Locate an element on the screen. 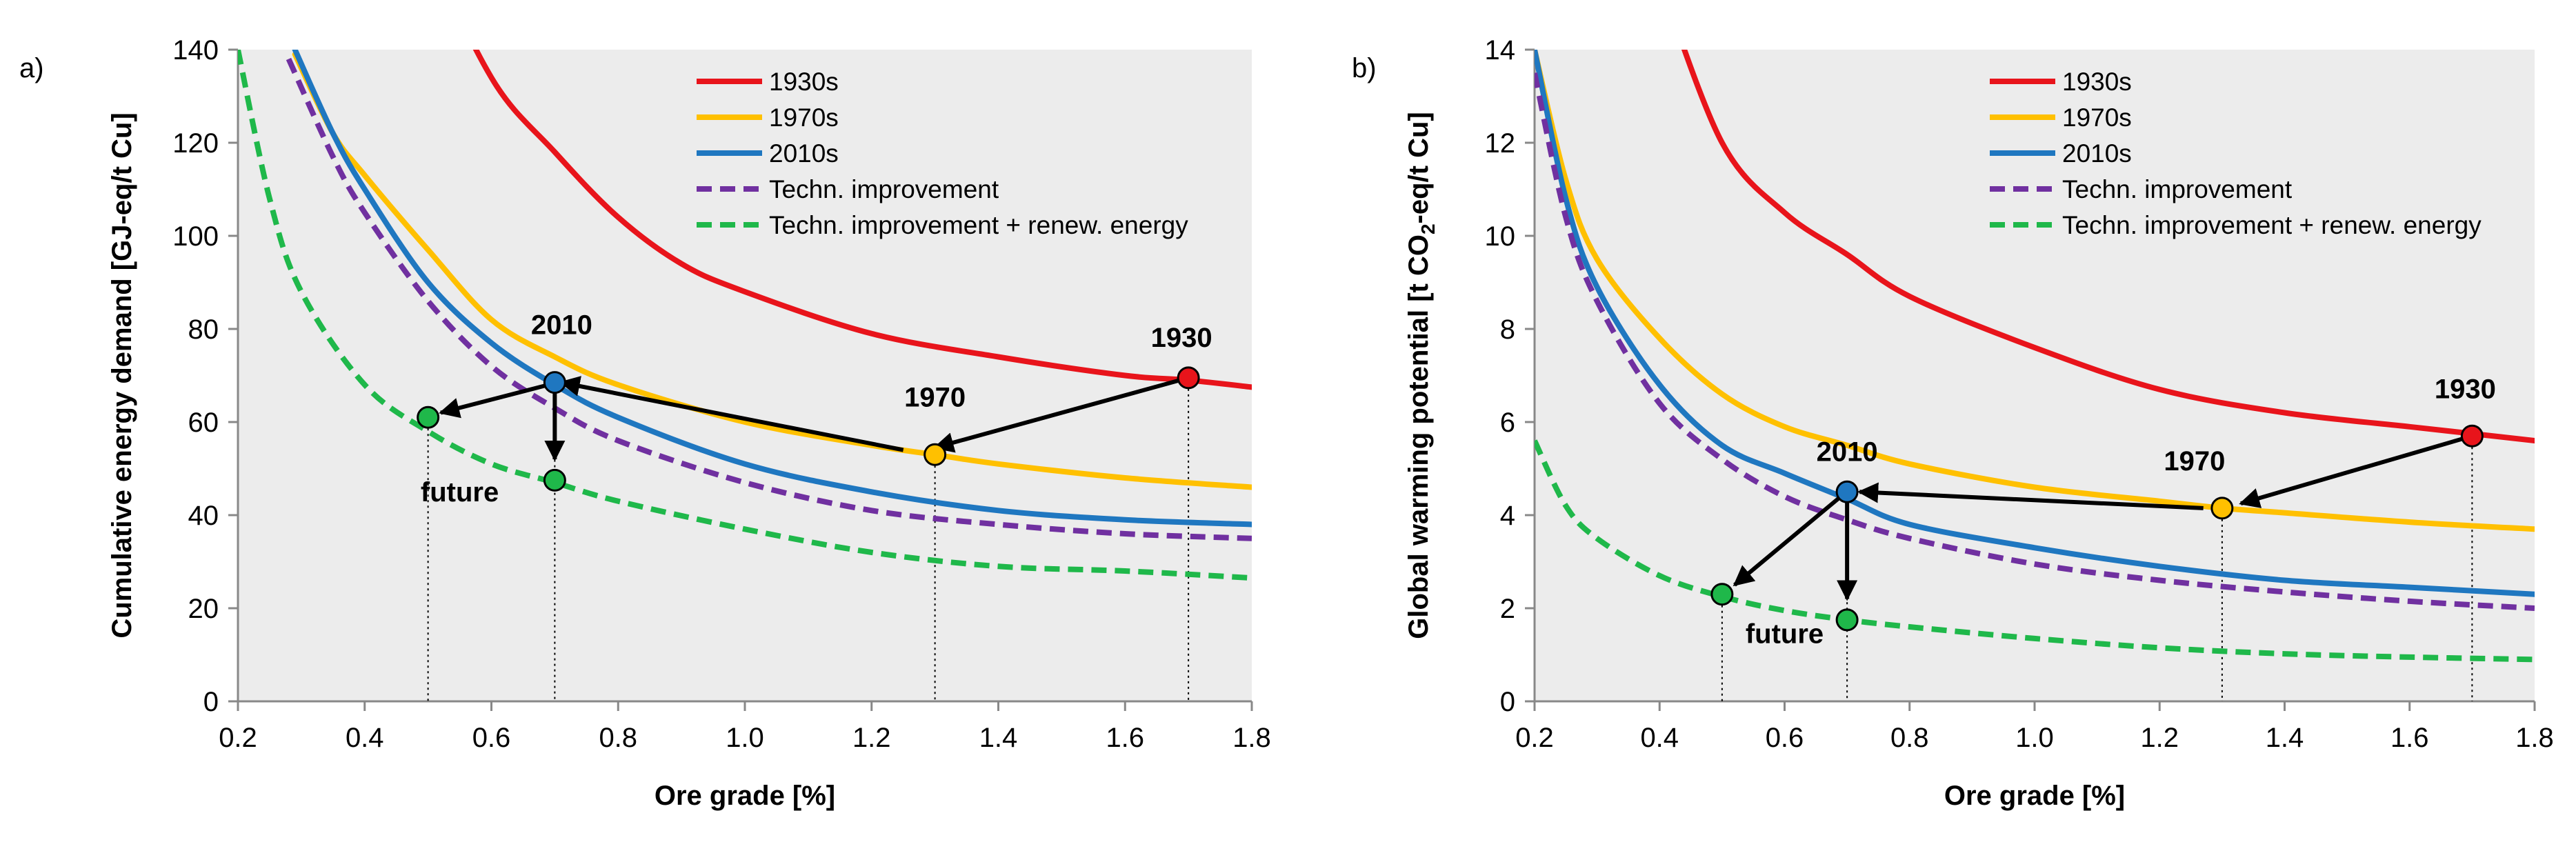  y-tick-label: 20 is located at coordinates (203, 609).